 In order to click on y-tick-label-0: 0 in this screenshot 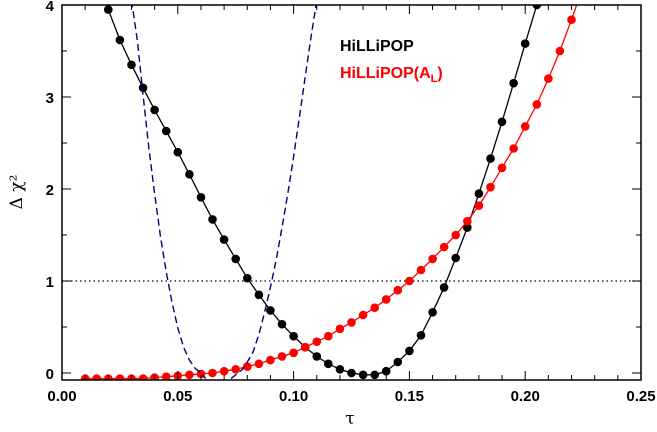, I will do `click(50, 374)`.